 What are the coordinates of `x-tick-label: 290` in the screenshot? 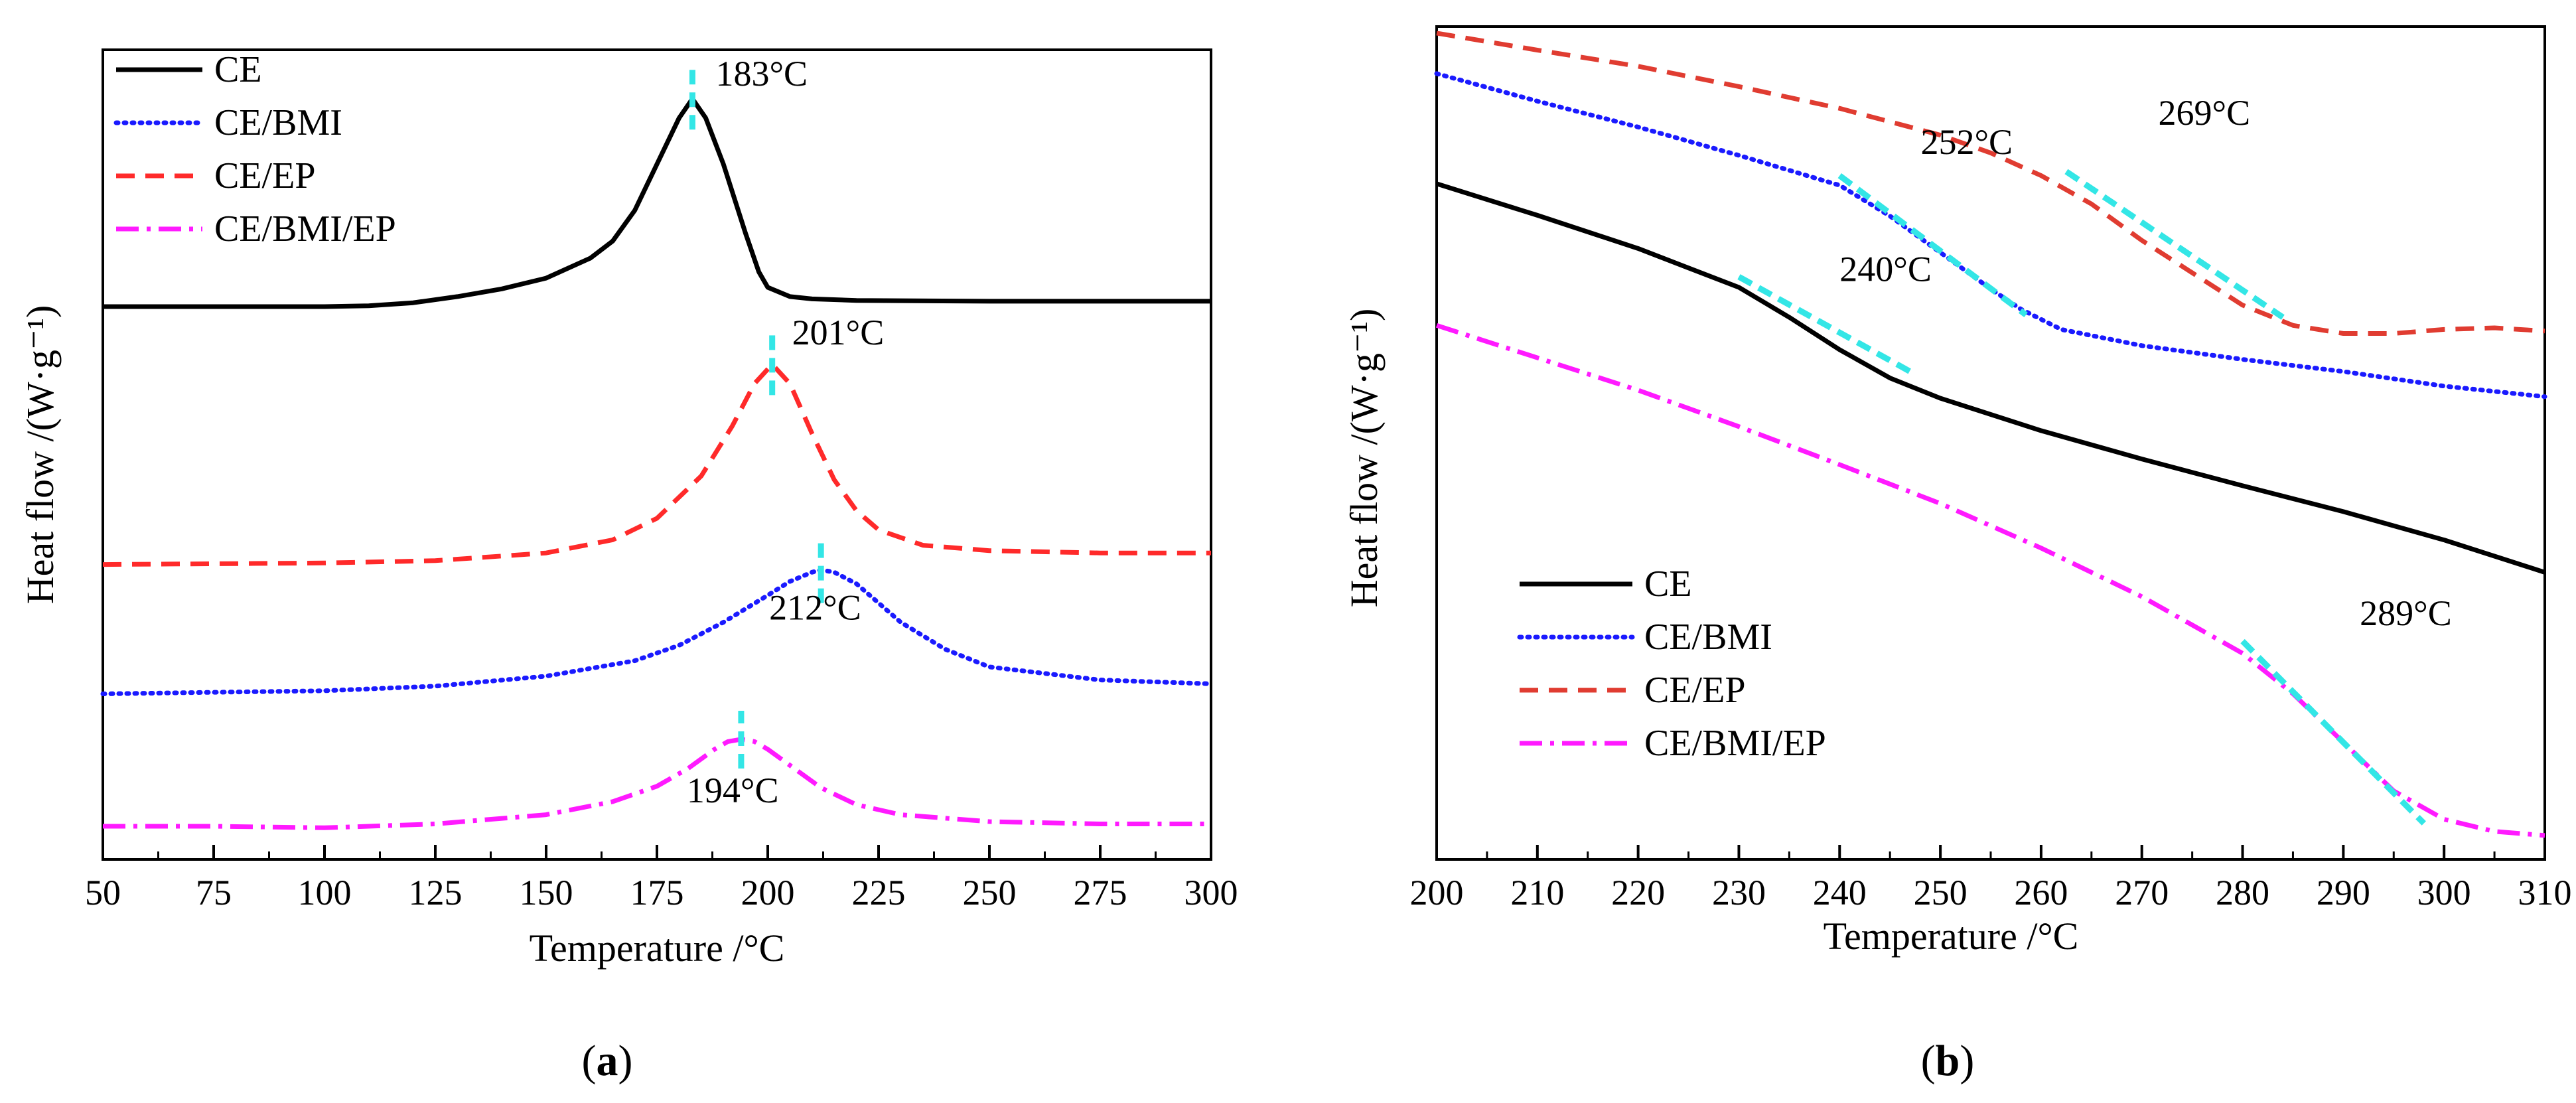 It's located at (2344, 893).